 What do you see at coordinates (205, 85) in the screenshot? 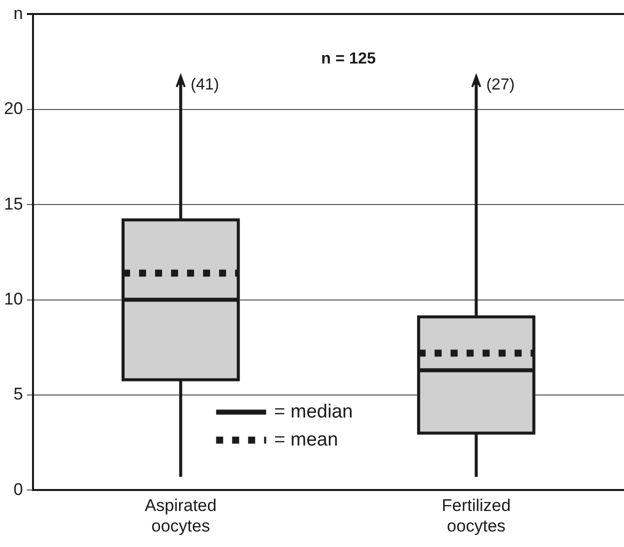
I see `annotation: (41)` at bounding box center [205, 85].